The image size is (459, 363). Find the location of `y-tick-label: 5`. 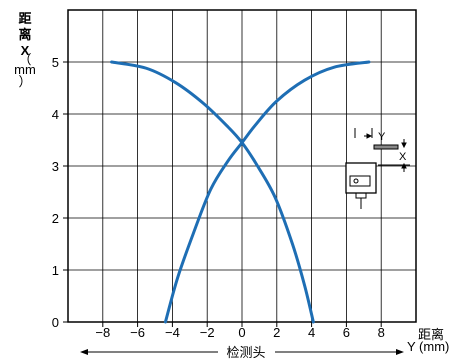

y-tick-label: 5 is located at coordinates (55, 62).